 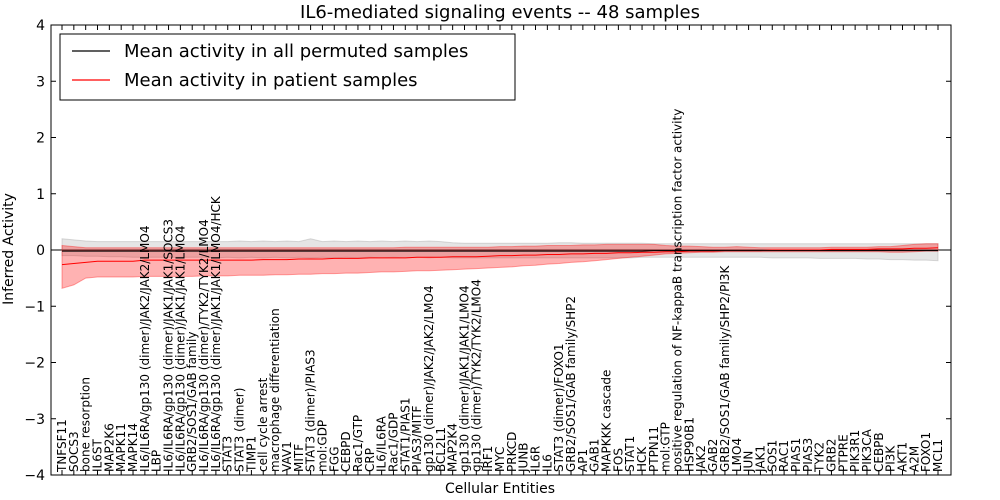 I want to click on y-tick-label: 1, so click(x=40, y=195).